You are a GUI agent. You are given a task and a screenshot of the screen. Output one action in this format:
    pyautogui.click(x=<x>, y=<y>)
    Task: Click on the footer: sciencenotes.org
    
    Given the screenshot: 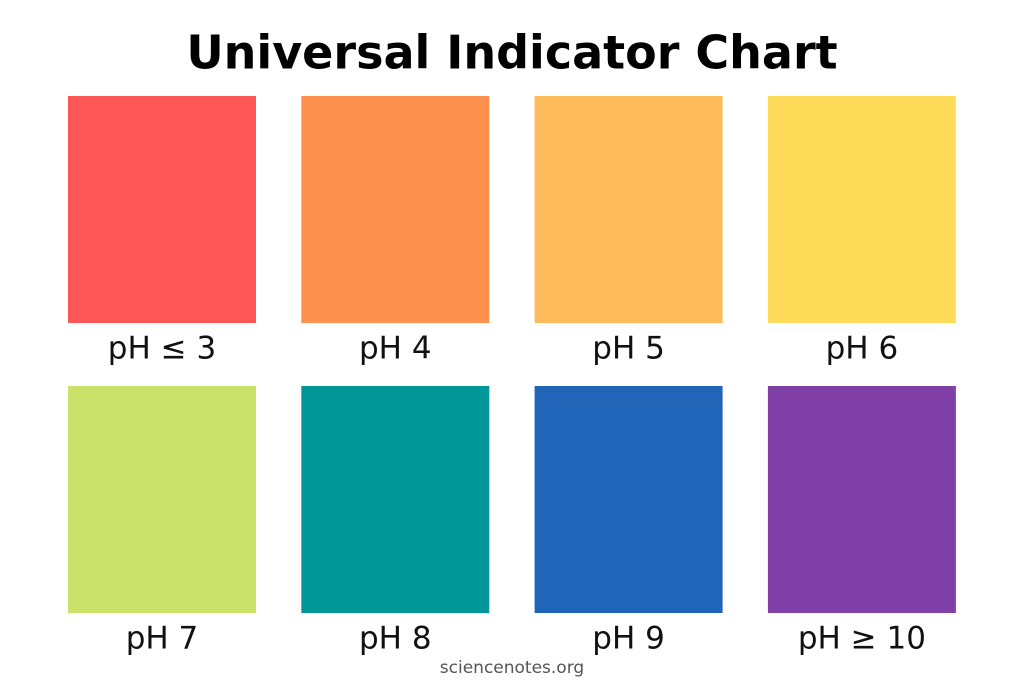 What is the action you would take?
    pyautogui.click(x=512, y=668)
    